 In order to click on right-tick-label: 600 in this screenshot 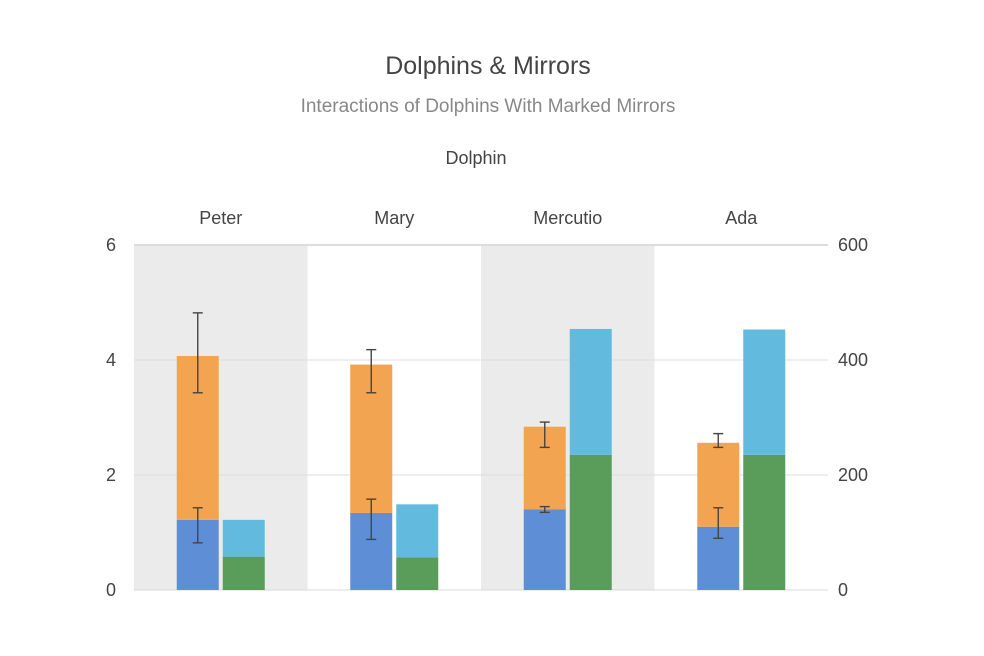, I will do `click(853, 245)`.